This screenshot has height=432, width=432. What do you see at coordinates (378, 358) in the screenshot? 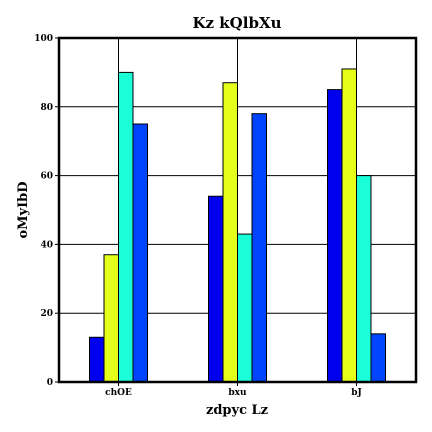
I see `bar-bJ-s4` at bounding box center [378, 358].